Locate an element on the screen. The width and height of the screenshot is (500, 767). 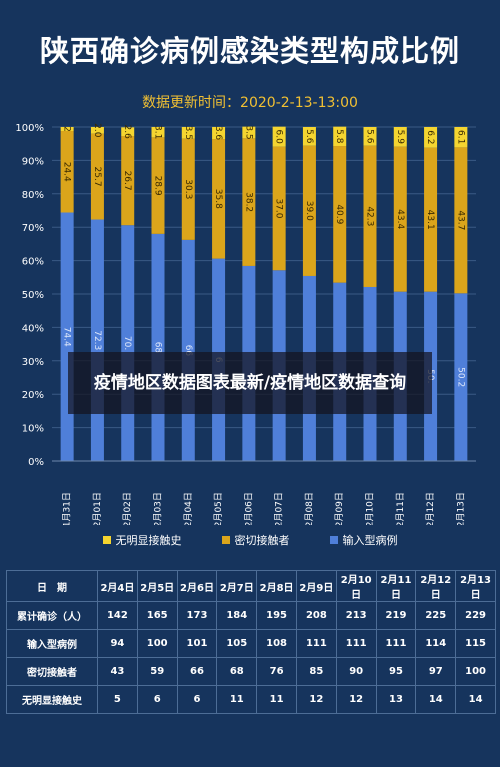
data-label-contact: 43.4 is located at coordinates (400, 219).